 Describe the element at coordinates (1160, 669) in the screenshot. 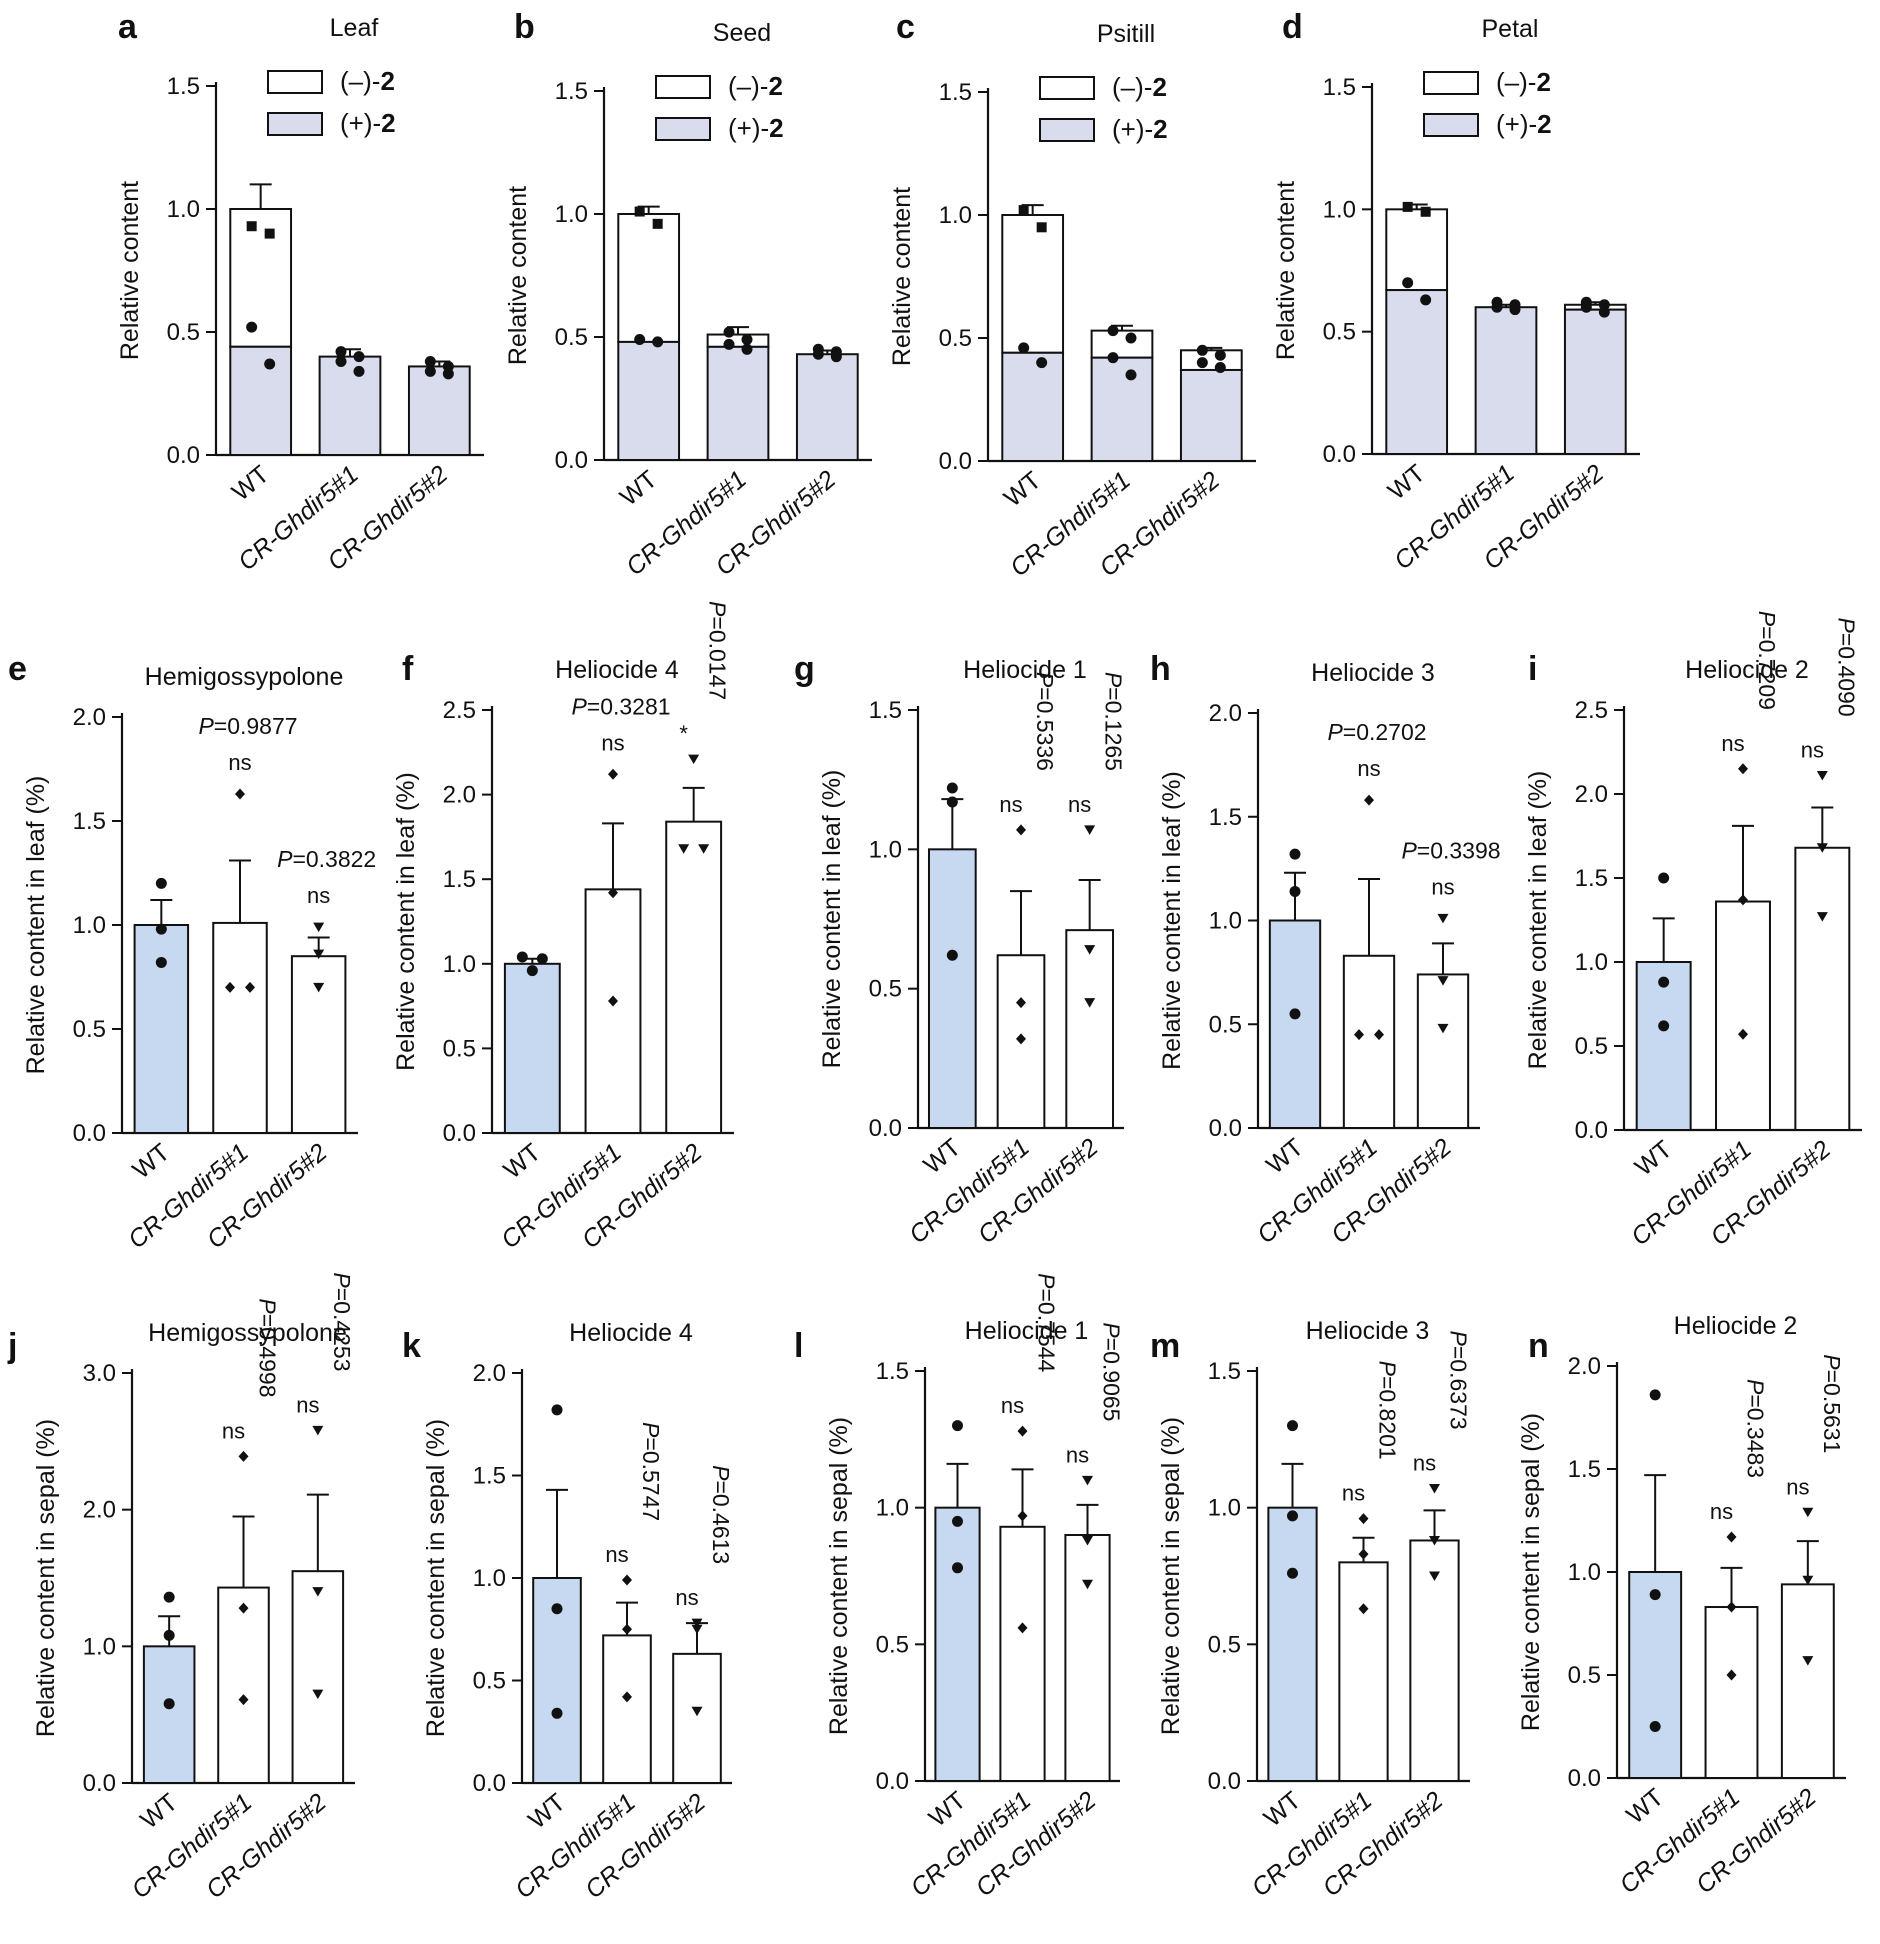

I see `panel-letter: h` at that location.